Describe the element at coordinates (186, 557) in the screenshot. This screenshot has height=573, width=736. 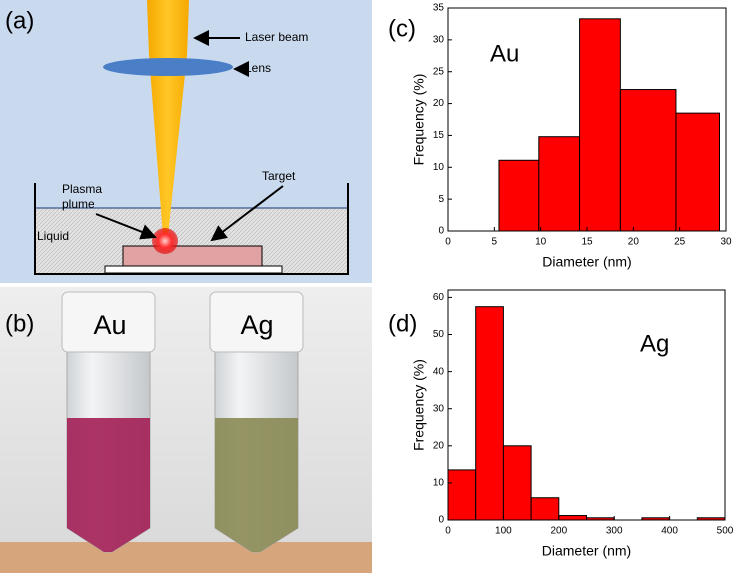
I see `table` at that location.